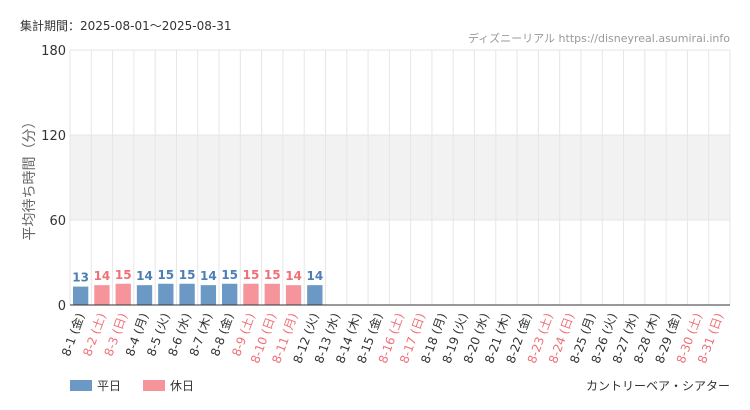 The width and height of the screenshot is (750, 410). What do you see at coordinates (132, 386) in the screenshot?
I see `legend: 平日 休日` at bounding box center [132, 386].